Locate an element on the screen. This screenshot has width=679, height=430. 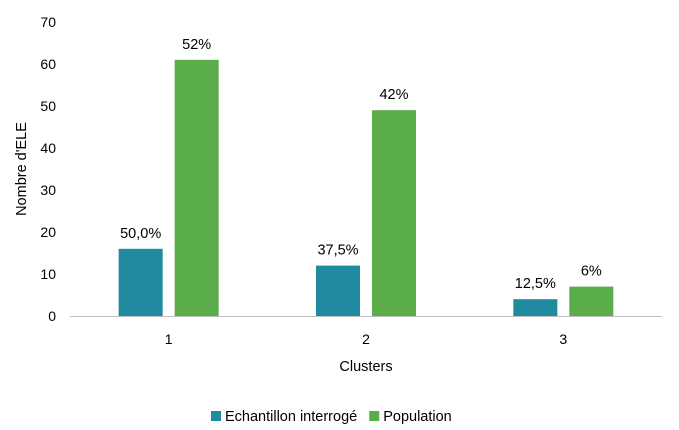
legend-label: Population is located at coordinates (417, 417).